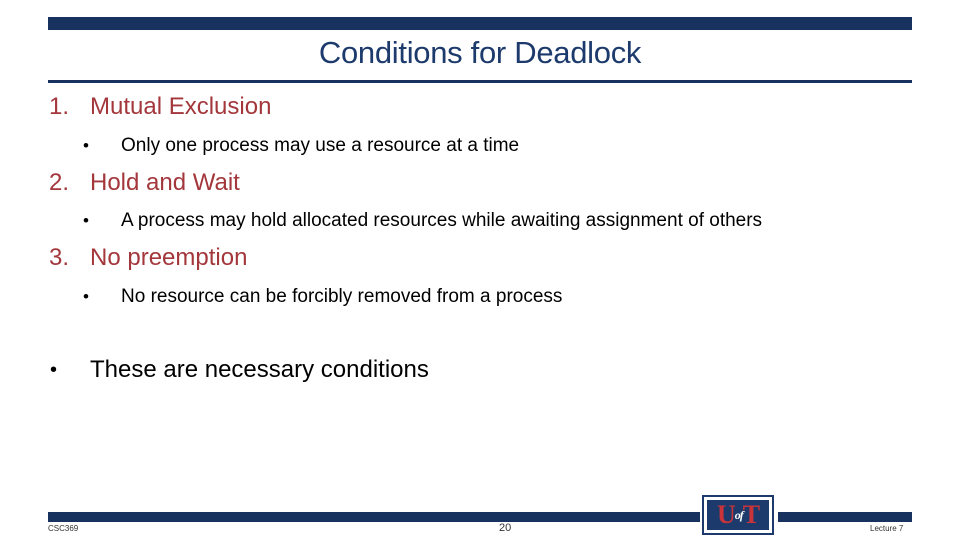  I want to click on logo-letters-of: of, so click(739, 515).